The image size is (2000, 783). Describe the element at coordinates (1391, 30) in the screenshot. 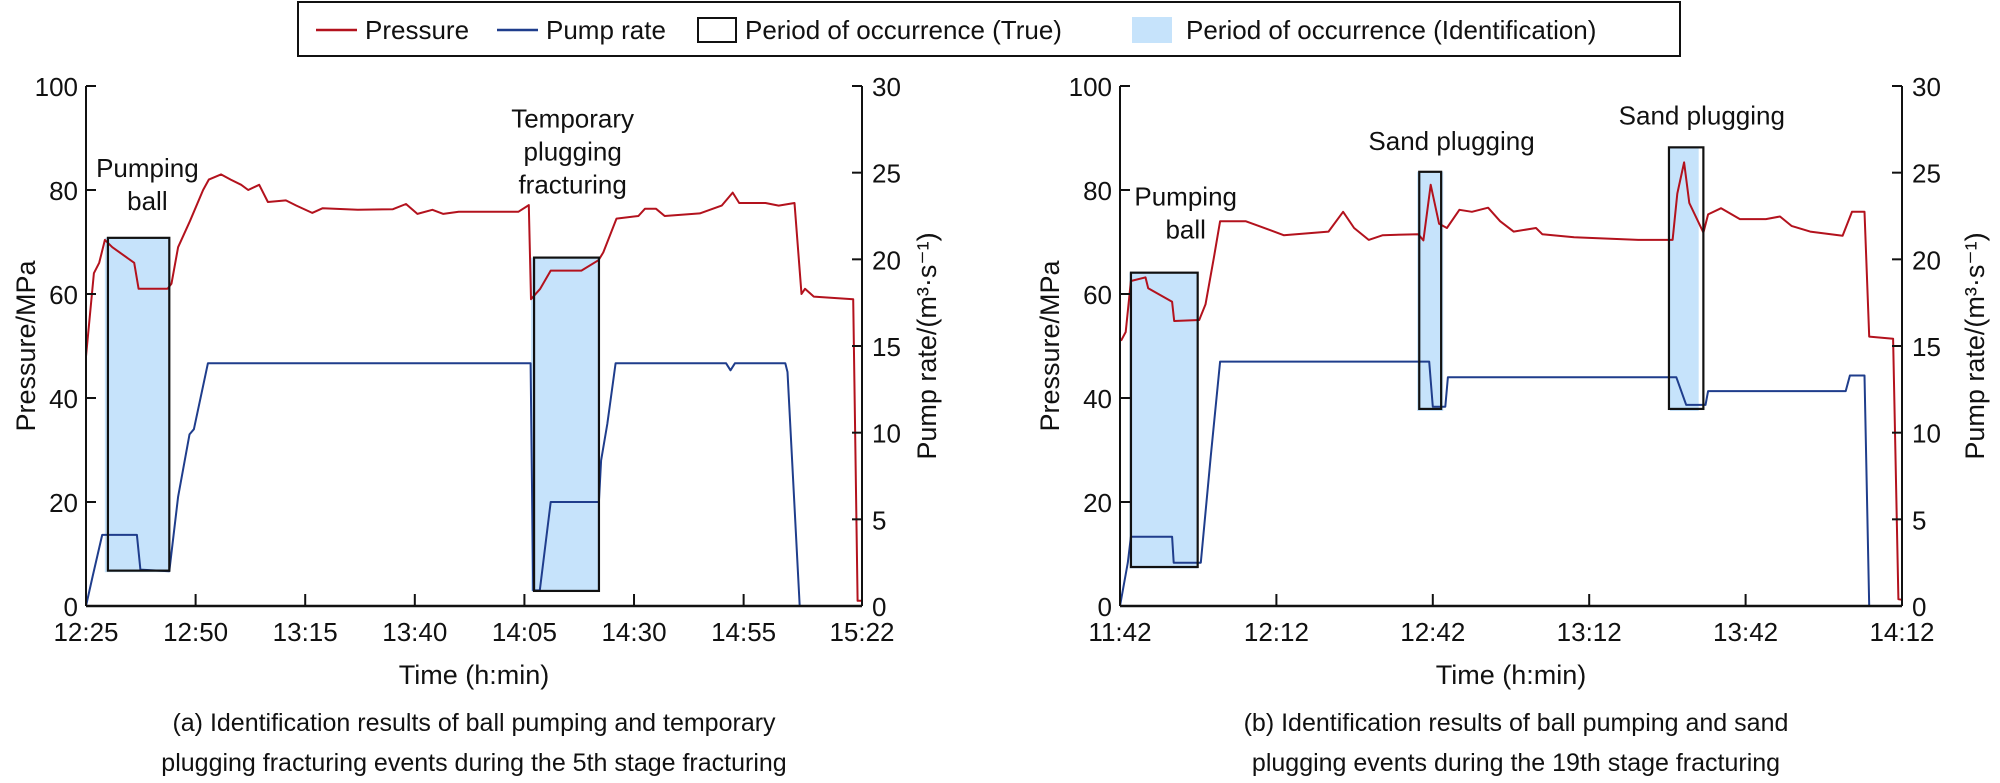

I see `legend-identified-label: Period of occurrence (Identification)` at that location.